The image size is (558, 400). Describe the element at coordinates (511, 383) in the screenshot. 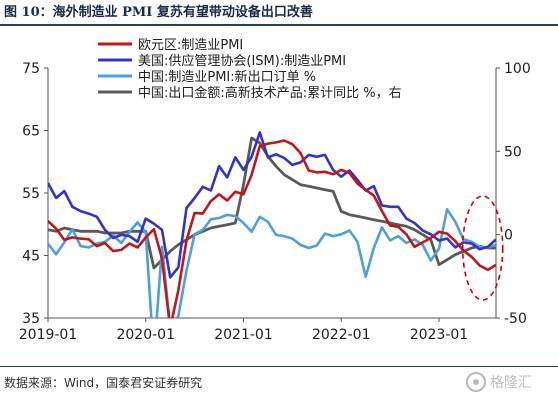

I see `watermark-text: 格隆汇` at that location.